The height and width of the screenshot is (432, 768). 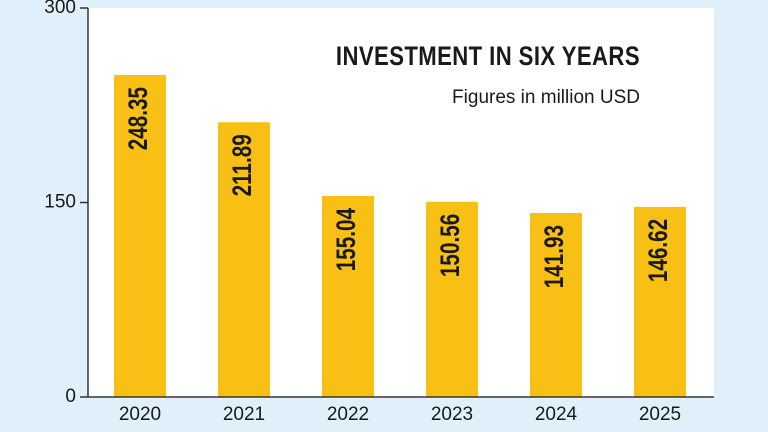 What do you see at coordinates (347, 239) in the screenshot?
I see `value-label: 155.04` at bounding box center [347, 239].